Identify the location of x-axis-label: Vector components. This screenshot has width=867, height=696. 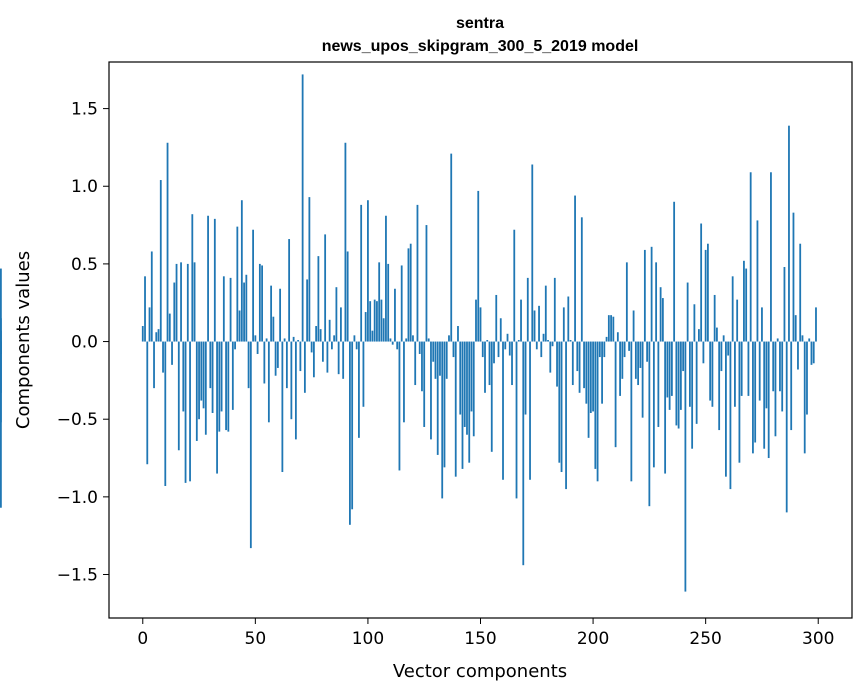
(480, 671).